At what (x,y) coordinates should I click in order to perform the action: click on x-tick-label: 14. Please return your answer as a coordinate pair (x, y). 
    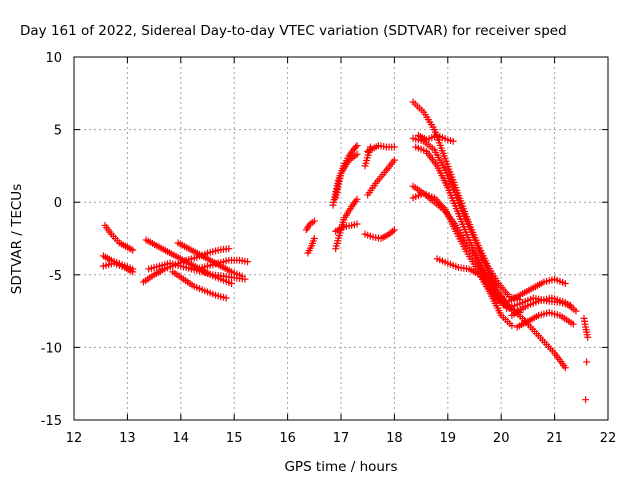
    Looking at the image, I should click on (181, 438).